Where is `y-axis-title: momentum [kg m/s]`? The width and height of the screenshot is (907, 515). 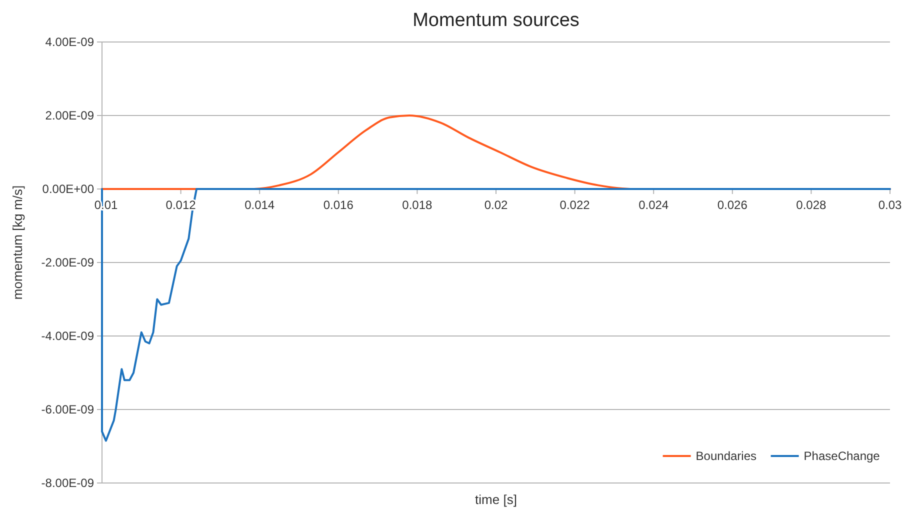
y-axis-title: momentum [kg m/s] is located at coordinates (17, 242).